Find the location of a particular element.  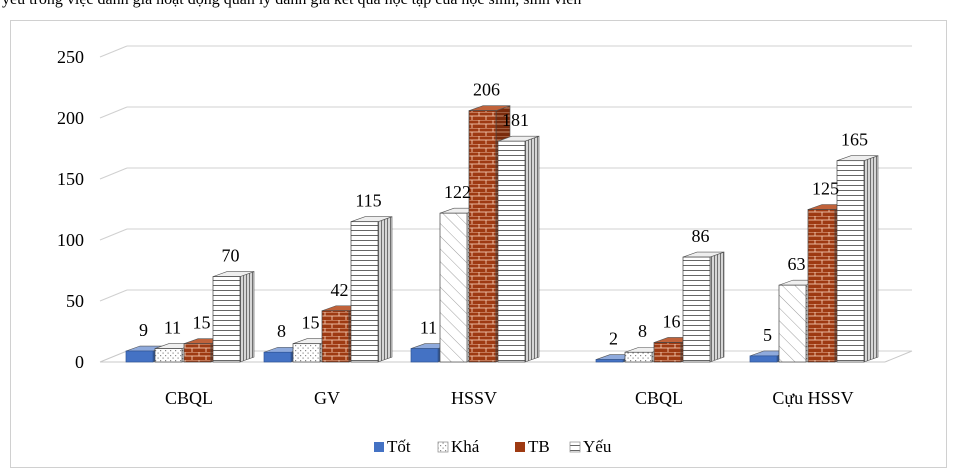

data-label: 115 is located at coordinates (368, 201).